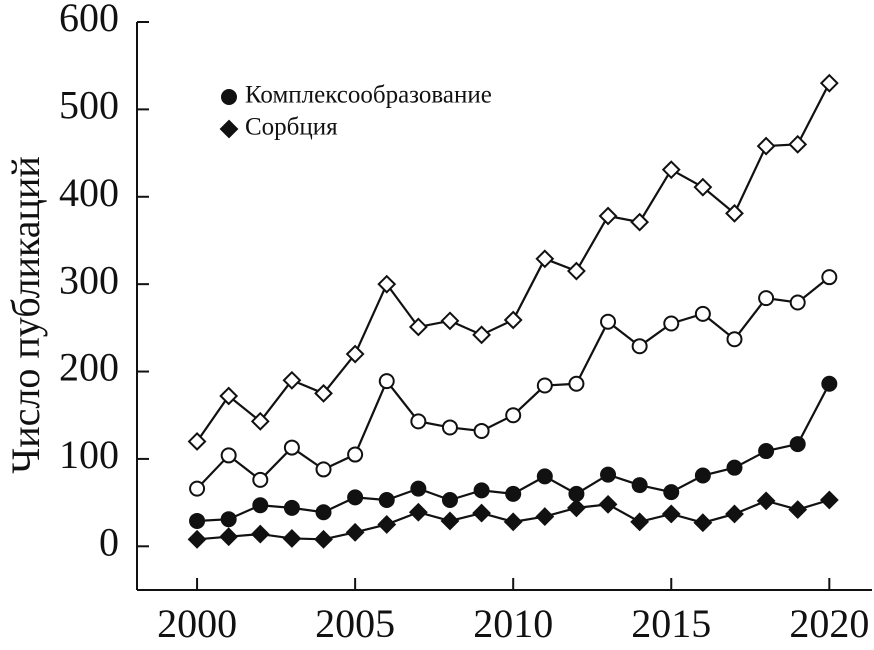 The image size is (874, 650). I want to click on x-tick-label: 2000, so click(197, 623).